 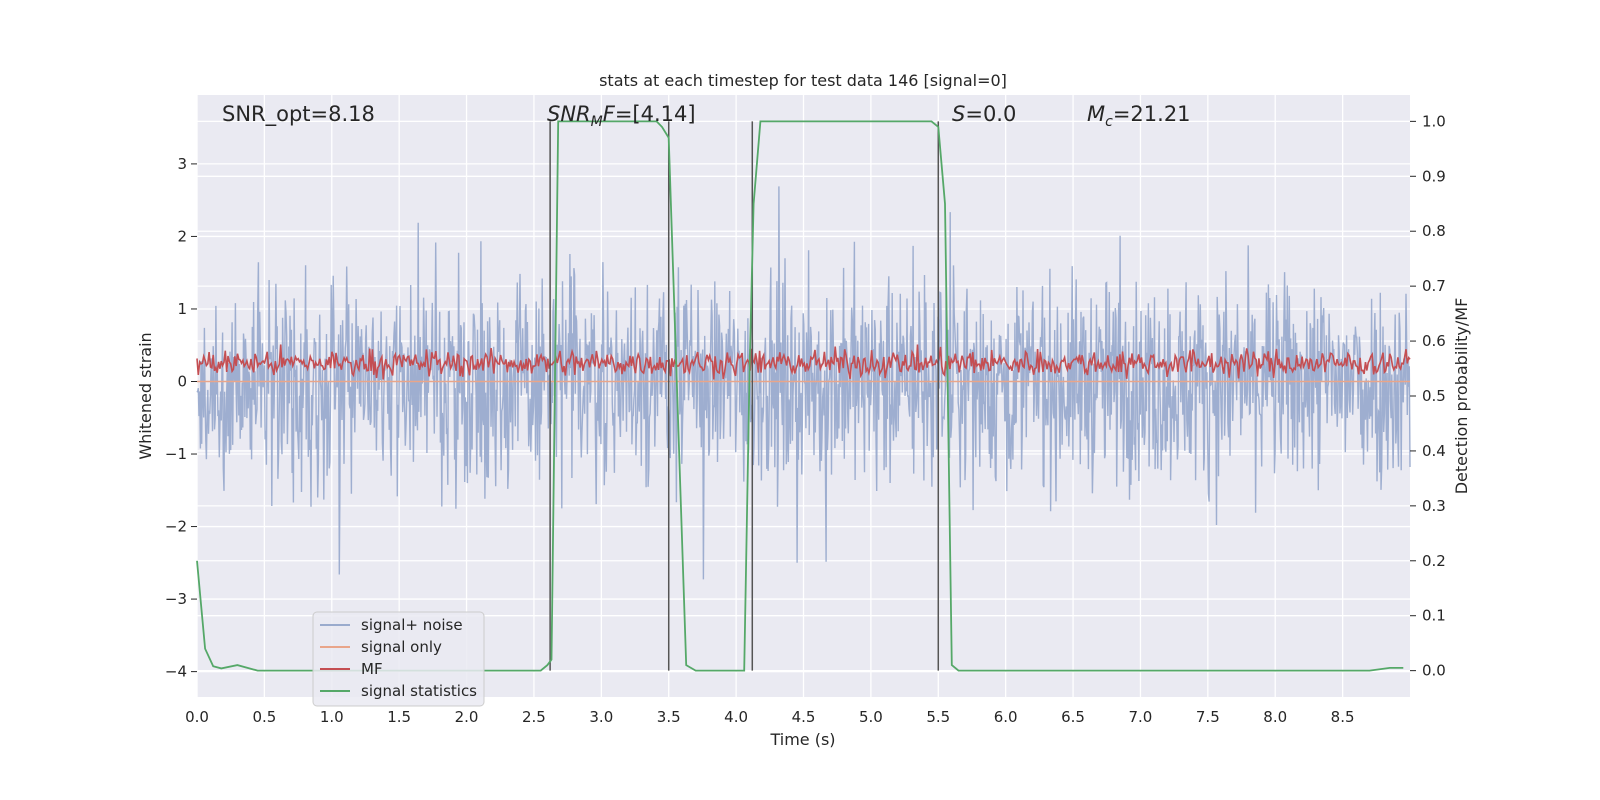 I want to click on y-left-tick-labels: 3 2 1 0 −1 −2 −3 −4, so click(x=181, y=418).